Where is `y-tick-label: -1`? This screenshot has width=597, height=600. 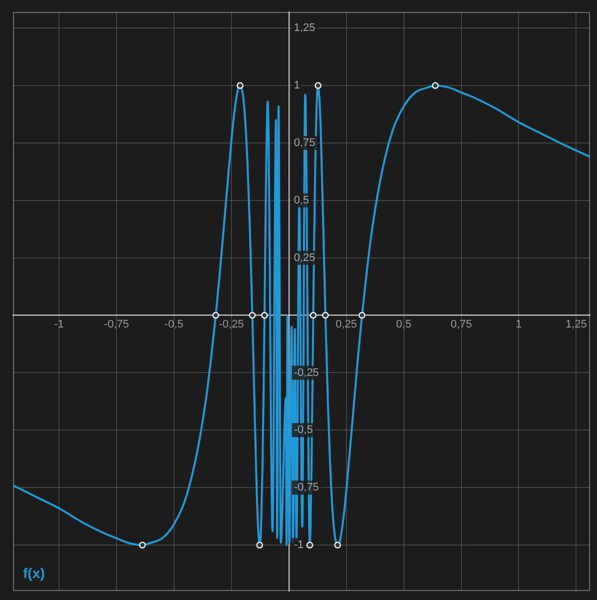 y-tick-label: -1 is located at coordinates (299, 545).